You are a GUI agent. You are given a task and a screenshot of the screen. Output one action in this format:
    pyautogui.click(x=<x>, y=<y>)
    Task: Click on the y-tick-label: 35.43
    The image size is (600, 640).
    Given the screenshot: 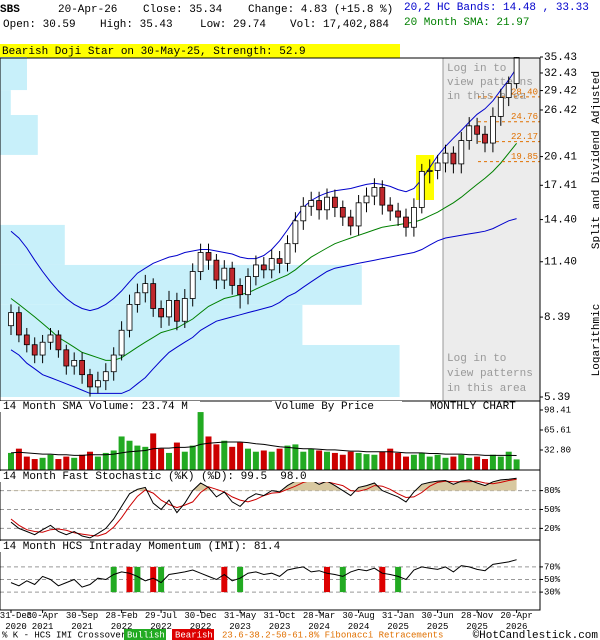 What is the action you would take?
    pyautogui.click(x=560, y=58)
    